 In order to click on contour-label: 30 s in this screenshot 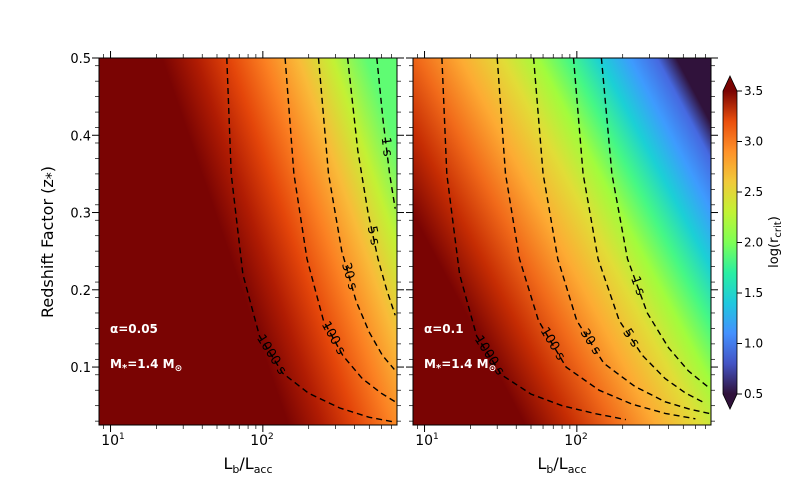, I will do `click(349, 276)`.